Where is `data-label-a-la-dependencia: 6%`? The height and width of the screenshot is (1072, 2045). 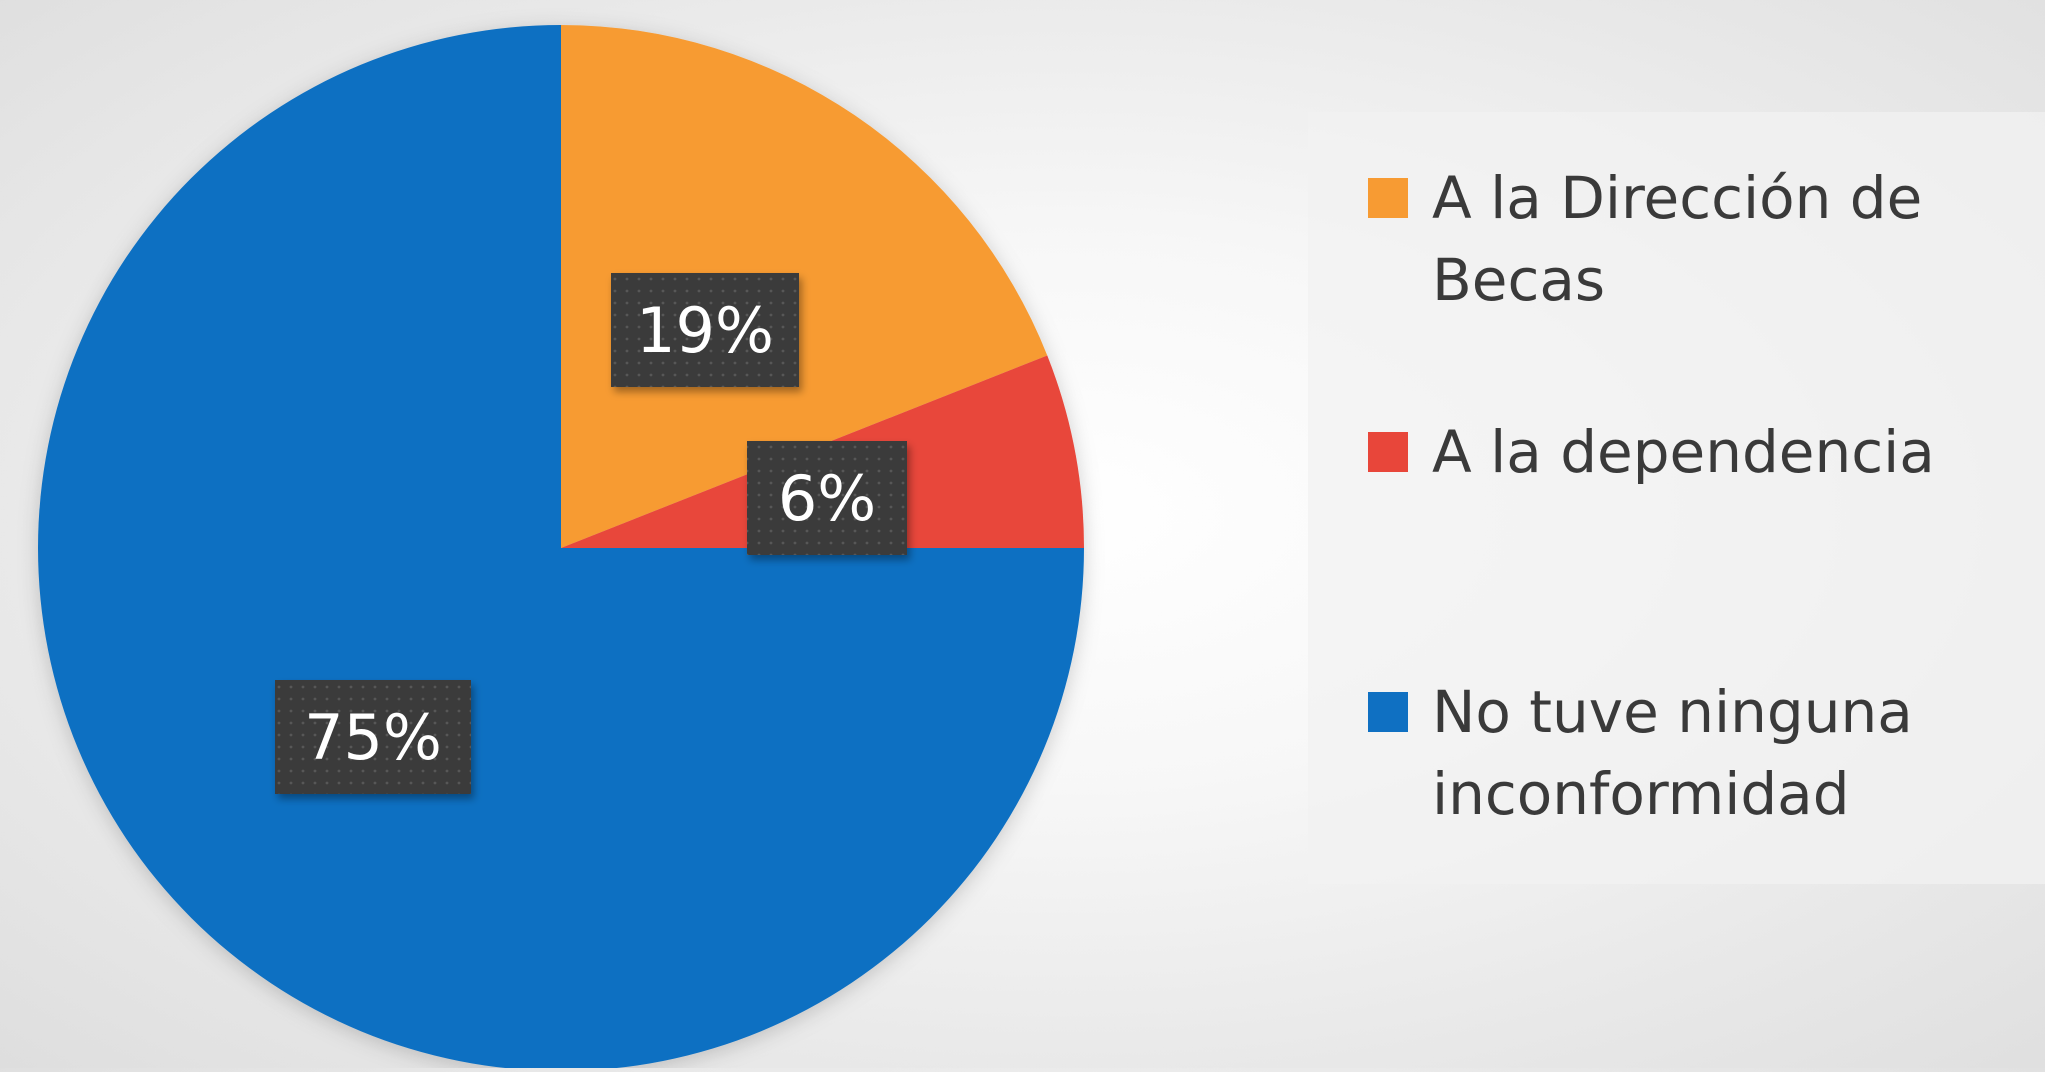 data-label-a-la-dependencia: 6% is located at coordinates (827, 498).